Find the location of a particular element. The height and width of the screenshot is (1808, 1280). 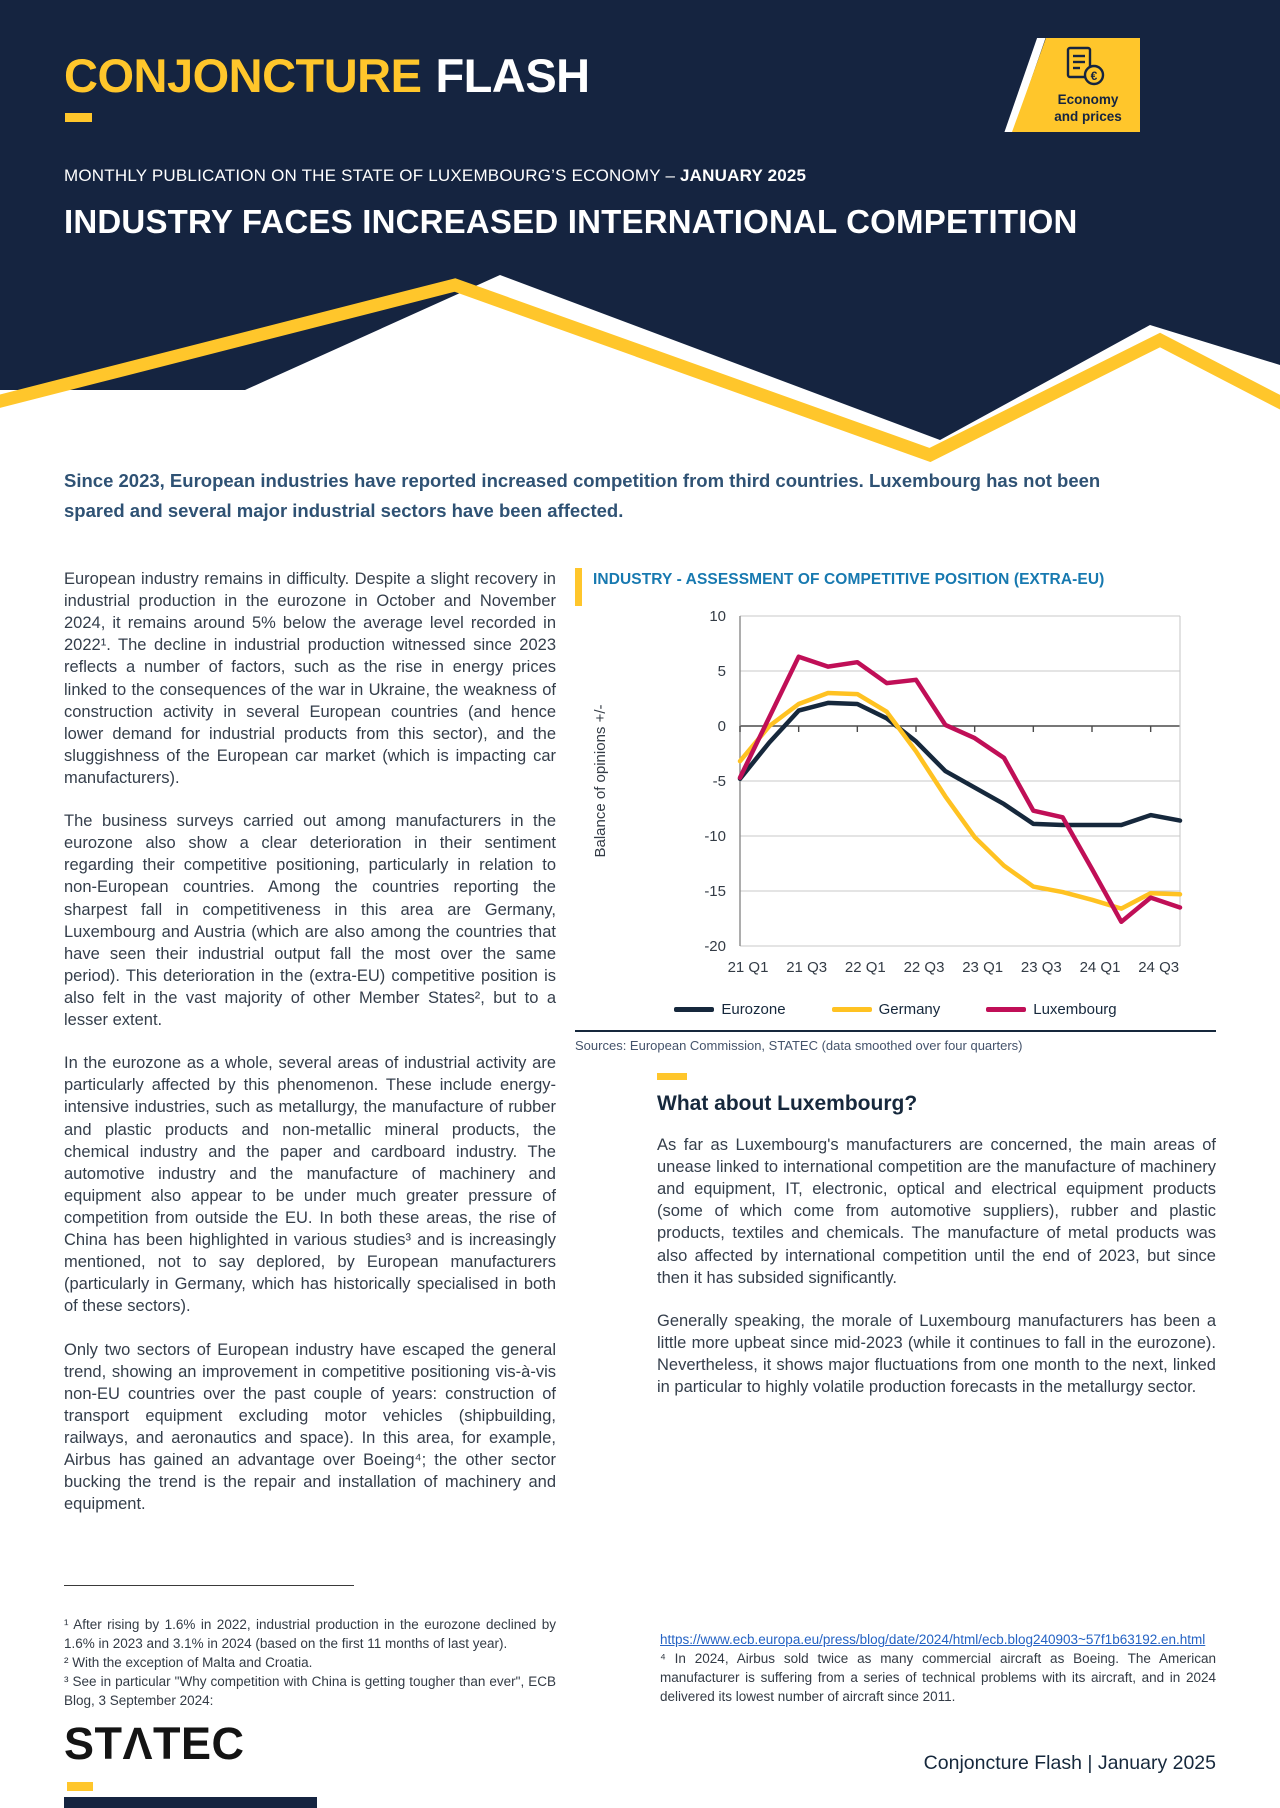

footer-navy-strip is located at coordinates (190, 1802).